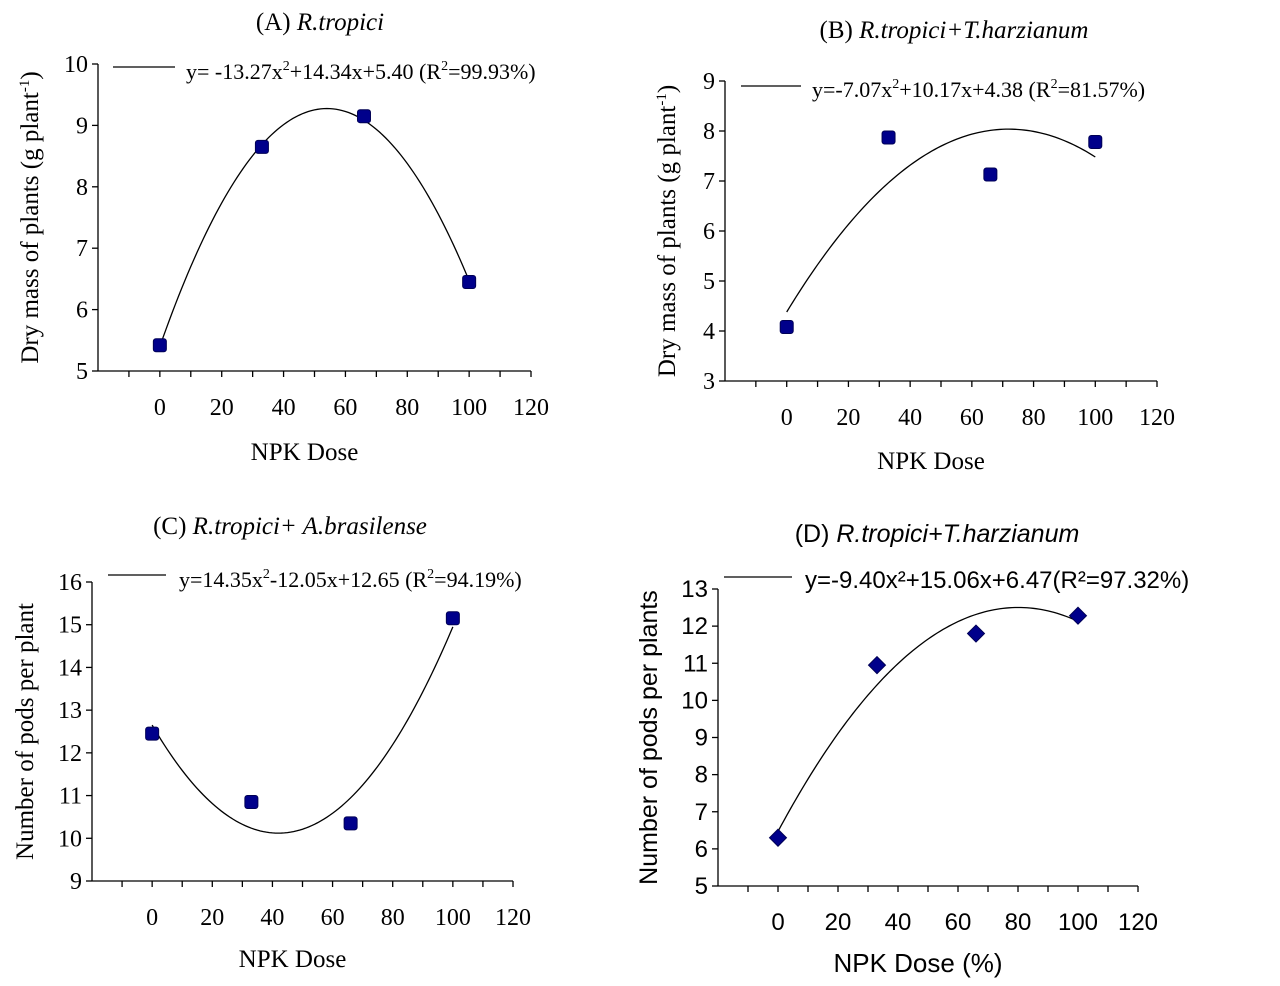 The height and width of the screenshot is (986, 1280). Describe the element at coordinates (173, 526) in the screenshot. I see `chart-title-prefix: (C)` at that location.